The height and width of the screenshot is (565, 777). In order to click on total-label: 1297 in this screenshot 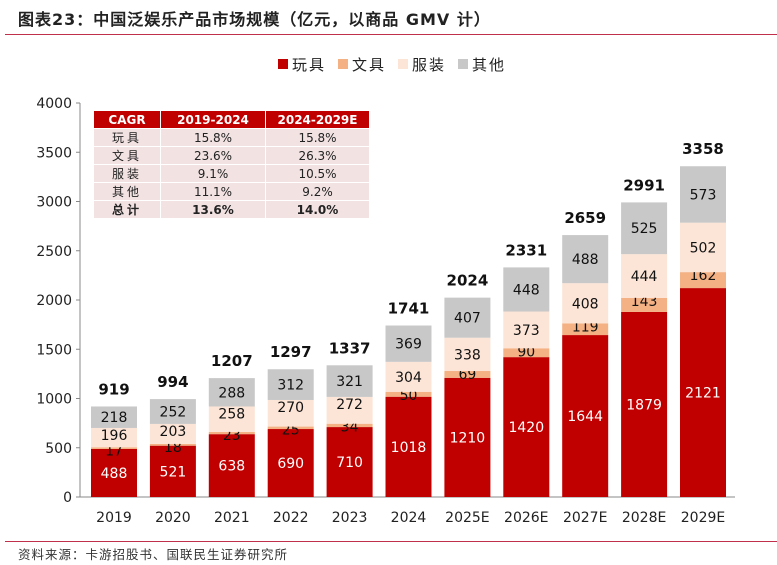, I will do `click(291, 352)`.